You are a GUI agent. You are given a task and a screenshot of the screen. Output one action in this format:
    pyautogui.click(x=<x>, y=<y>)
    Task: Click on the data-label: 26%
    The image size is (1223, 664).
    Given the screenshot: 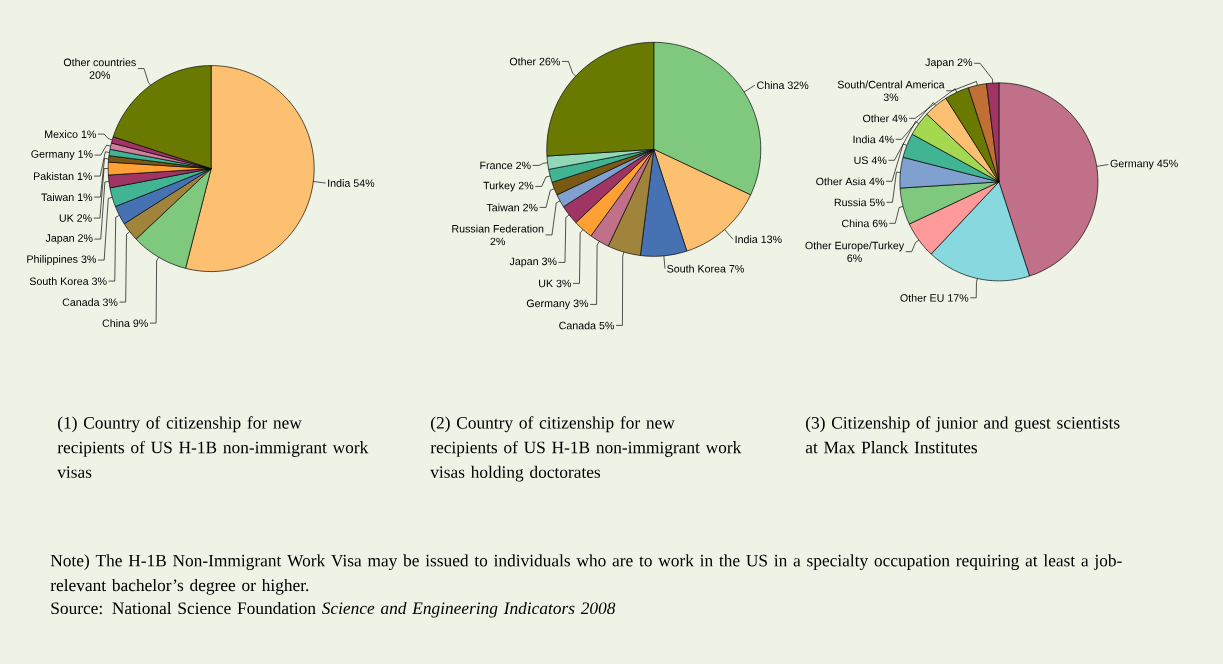 What is the action you would take?
    pyautogui.click(x=549, y=61)
    